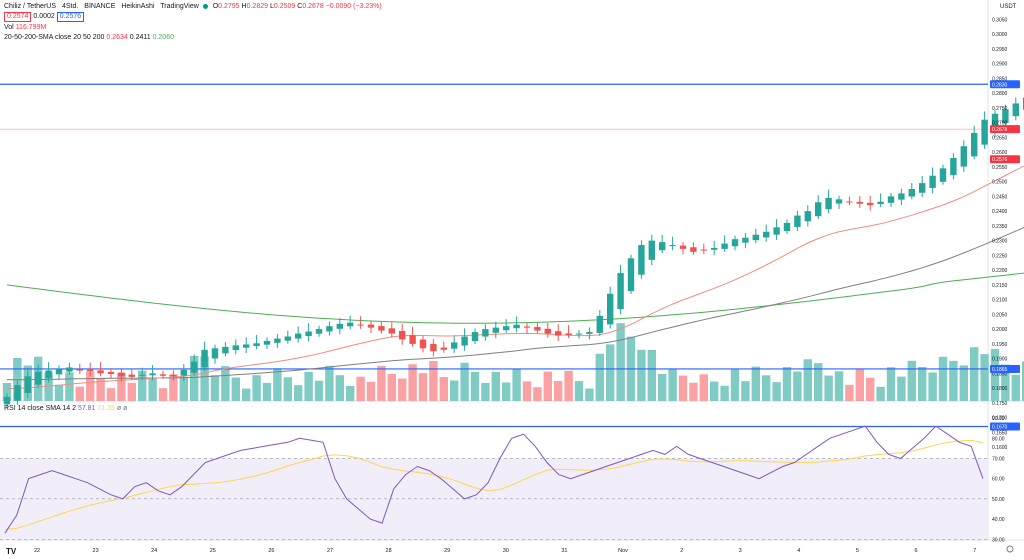  Describe the element at coordinates (998, 540) in the screenshot. I see `rsi-tick-label: 30.00` at that location.